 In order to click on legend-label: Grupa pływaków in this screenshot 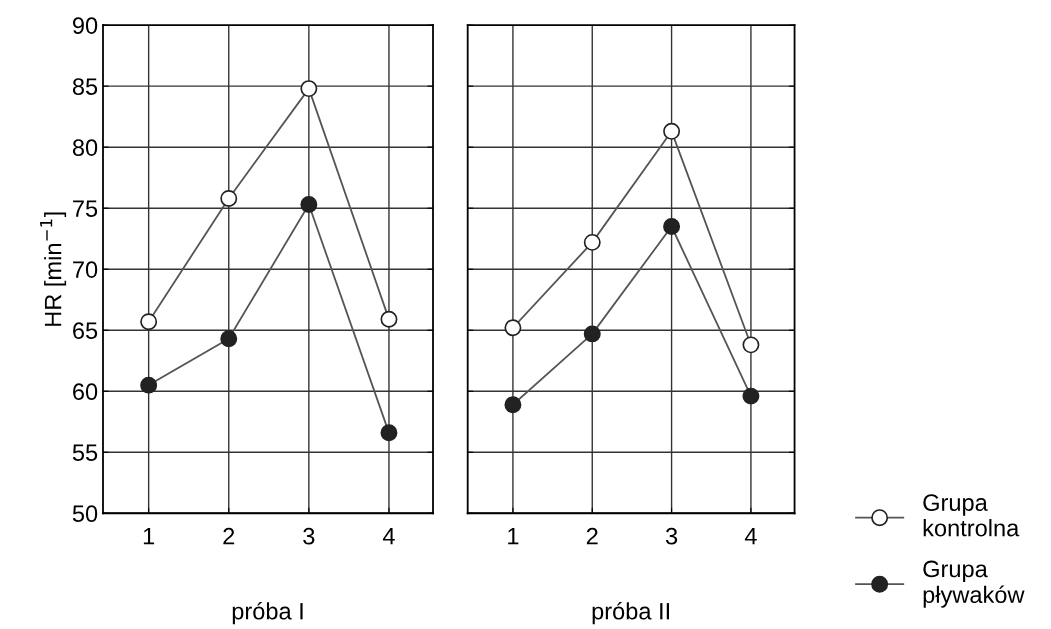, I will do `click(974, 584)`.